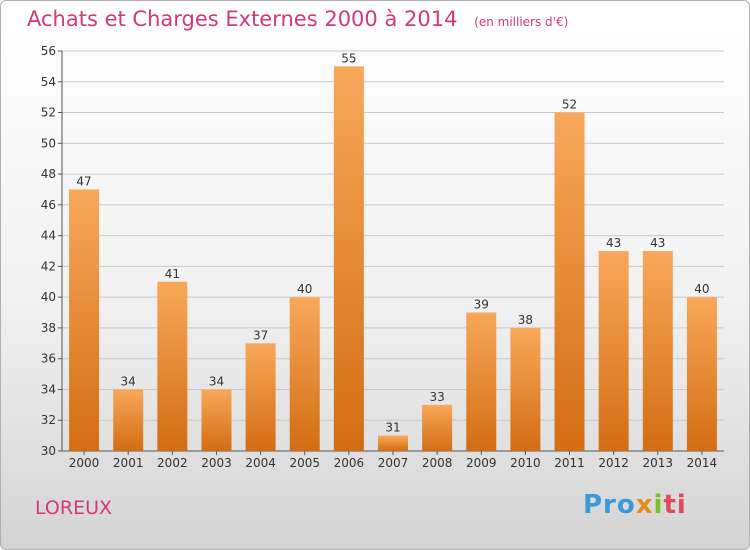  Describe the element at coordinates (613, 463) in the screenshot. I see `x-tick-label: 2012` at that location.